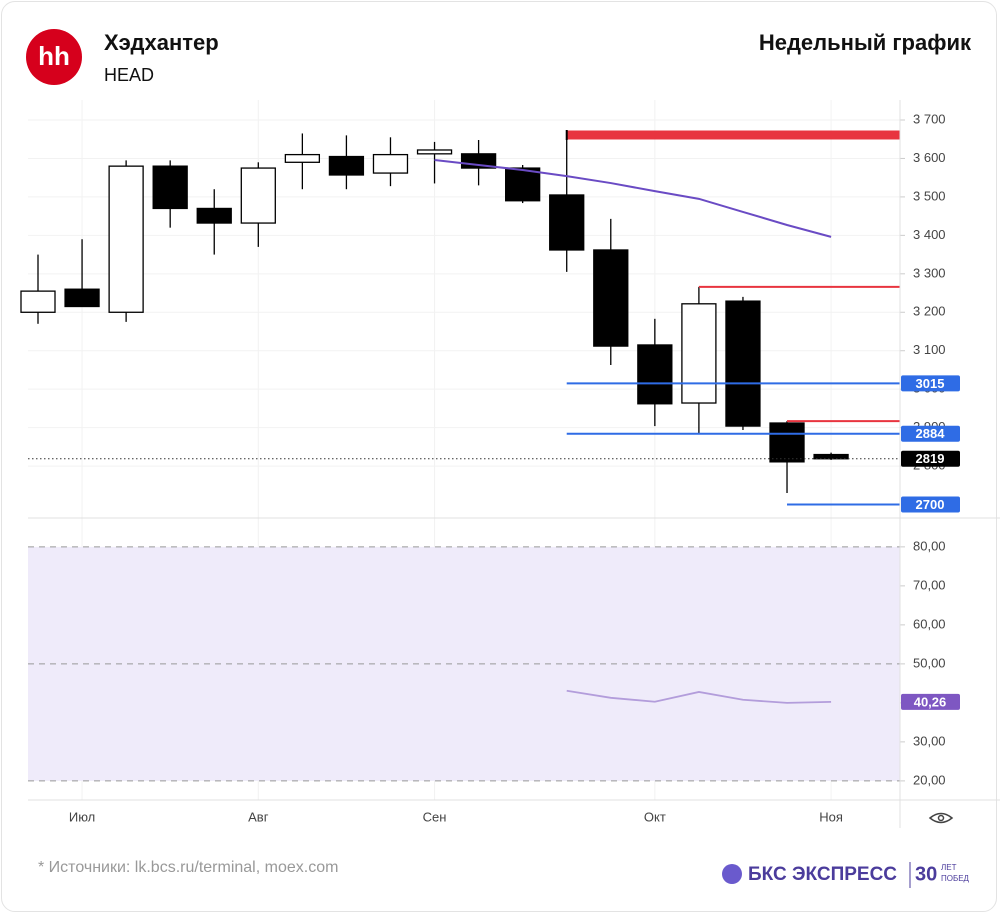 This screenshot has height=915, width=1000. I want to click on logo-circle, so click(54, 57).